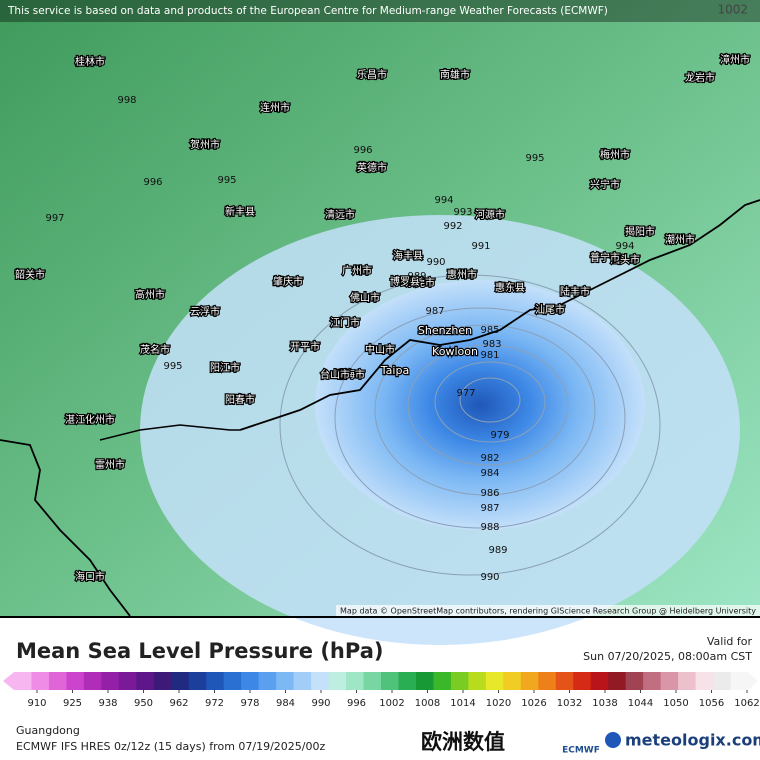 Image resolution: width=760 pixels, height=760 pixels. Describe the element at coordinates (391, 703) in the screenshot. I see `colorbar-tick-label: 1002` at that location.